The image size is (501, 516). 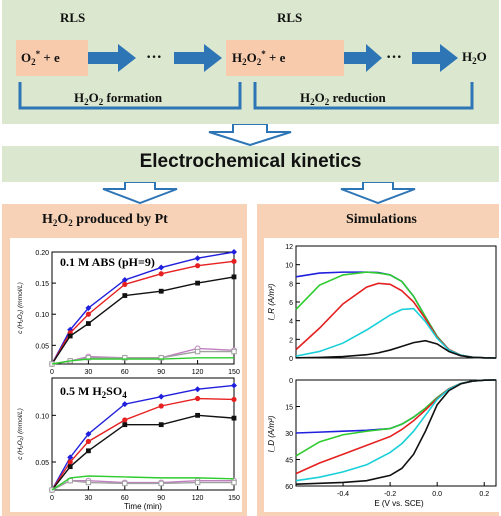 I want to click on left-top-label: 0.1 M ABS (pH=9), so click(x=107, y=262).